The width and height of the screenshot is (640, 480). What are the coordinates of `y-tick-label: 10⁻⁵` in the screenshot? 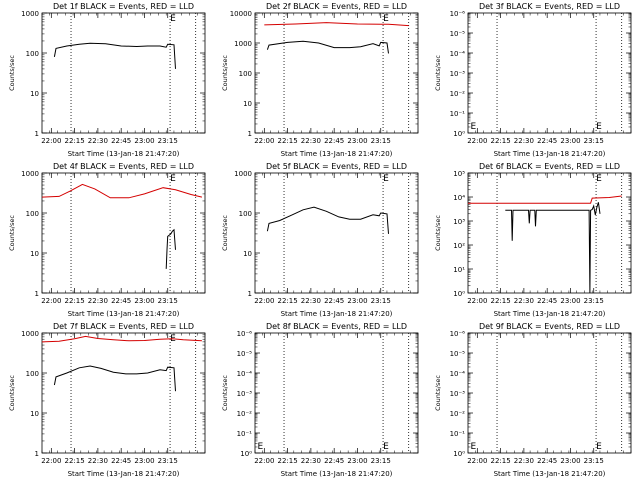 It's located at (458, 34).